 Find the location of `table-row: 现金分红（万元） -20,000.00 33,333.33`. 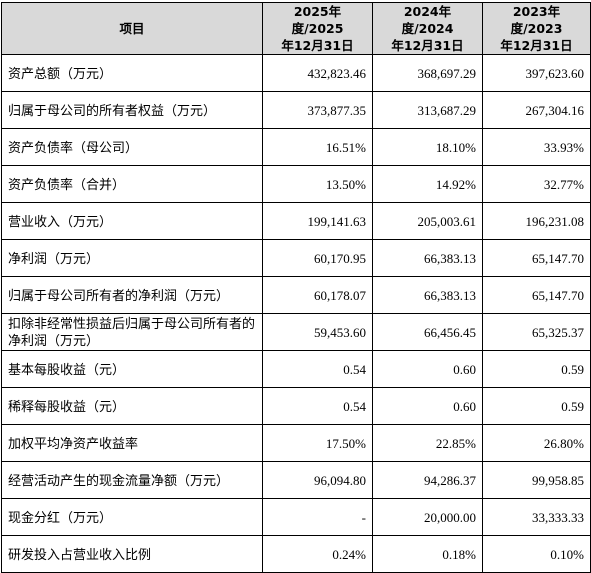

table-row: 现金分红（万元） -20,000.00 33,333.33 is located at coordinates (296, 517).